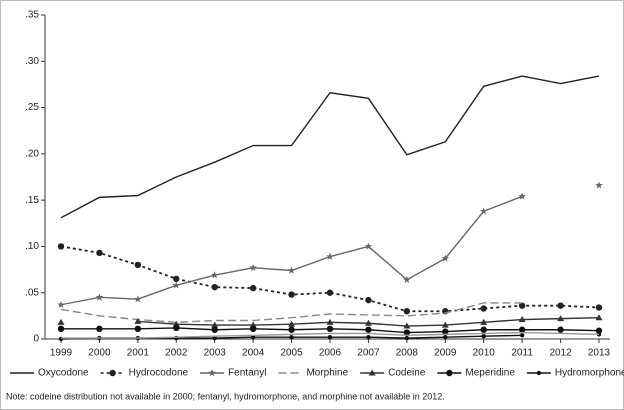 Image resolution: width=624 pixels, height=410 pixels. I want to click on x-tick-label: 2000, so click(99, 353).